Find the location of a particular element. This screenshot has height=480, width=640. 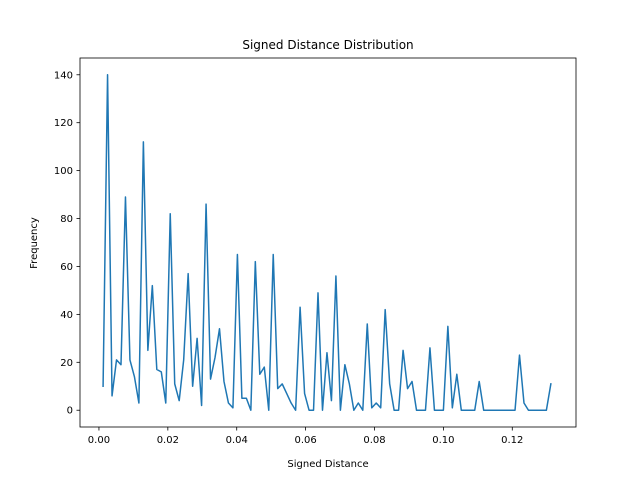

y-axis-label: Frequency is located at coordinates (34, 243).